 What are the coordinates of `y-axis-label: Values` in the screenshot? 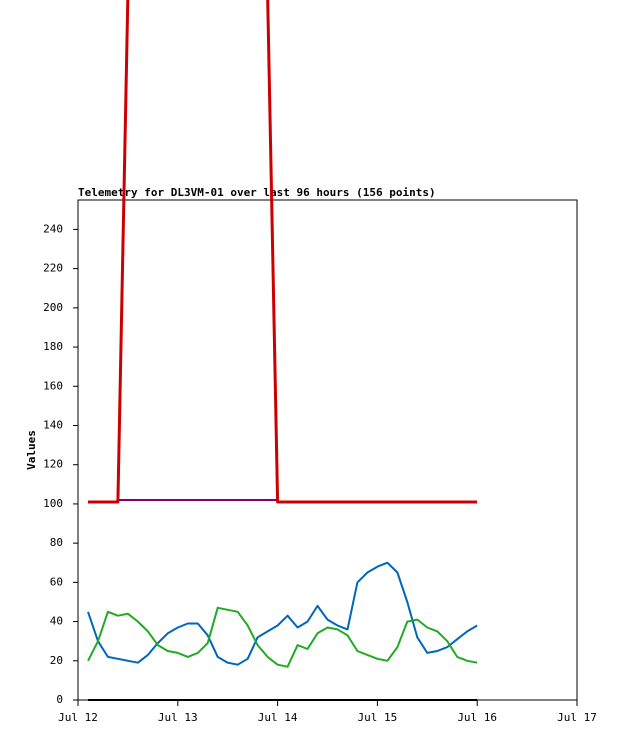 It's located at (31, 450).